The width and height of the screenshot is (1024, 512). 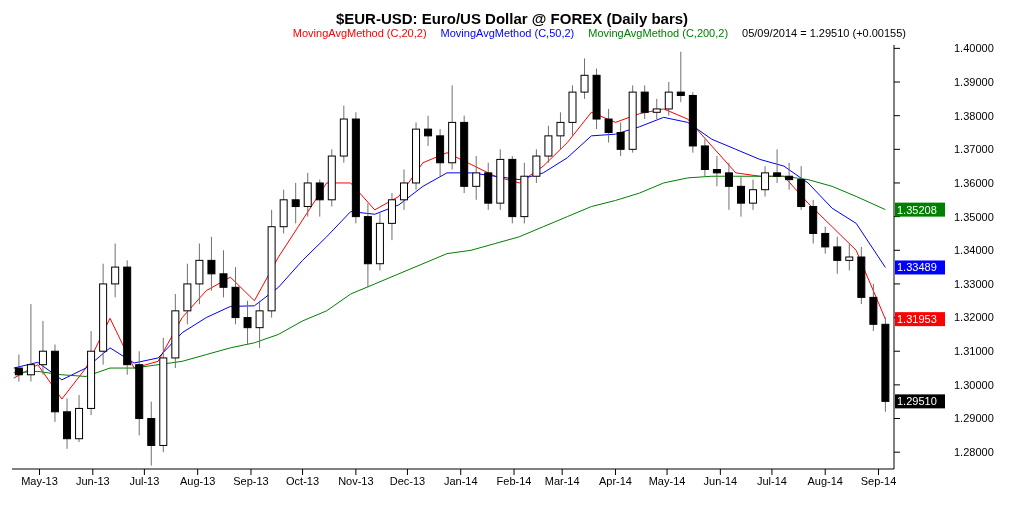 I want to click on text: MovingAvgMethod (C,200,2), so click(x=658, y=33).